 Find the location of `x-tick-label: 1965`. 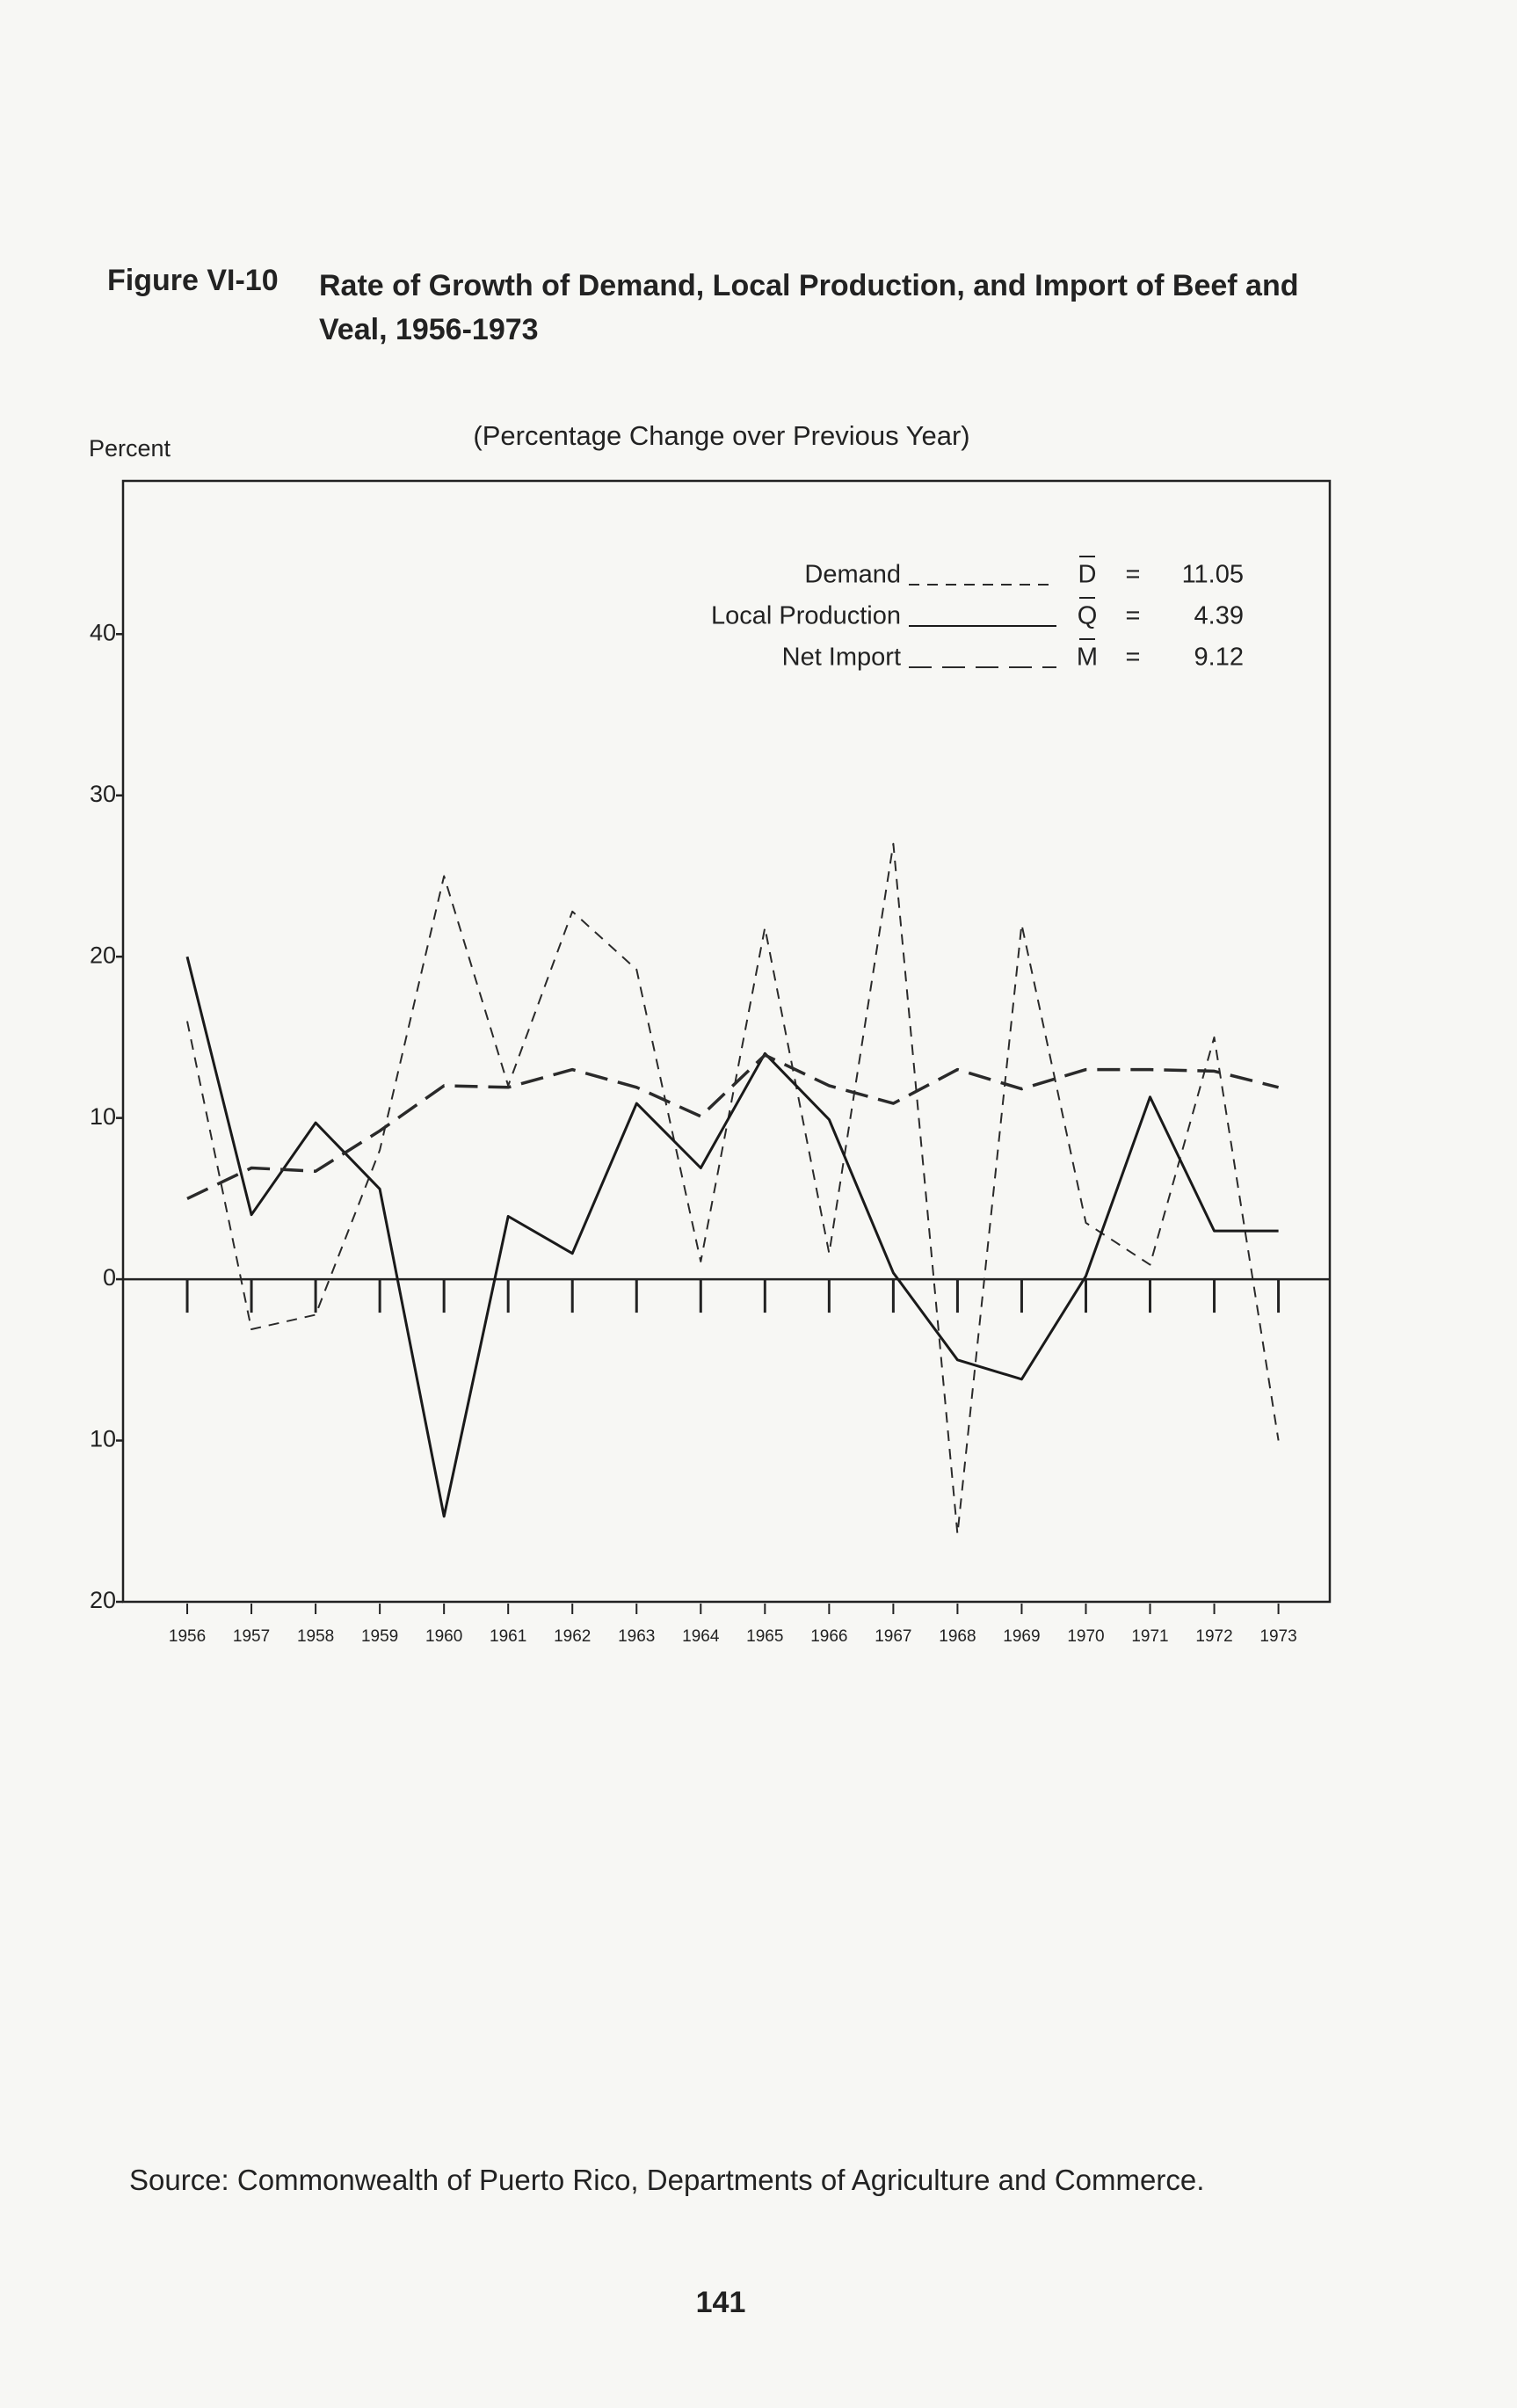

x-tick-label: 1965 is located at coordinates (765, 1636).